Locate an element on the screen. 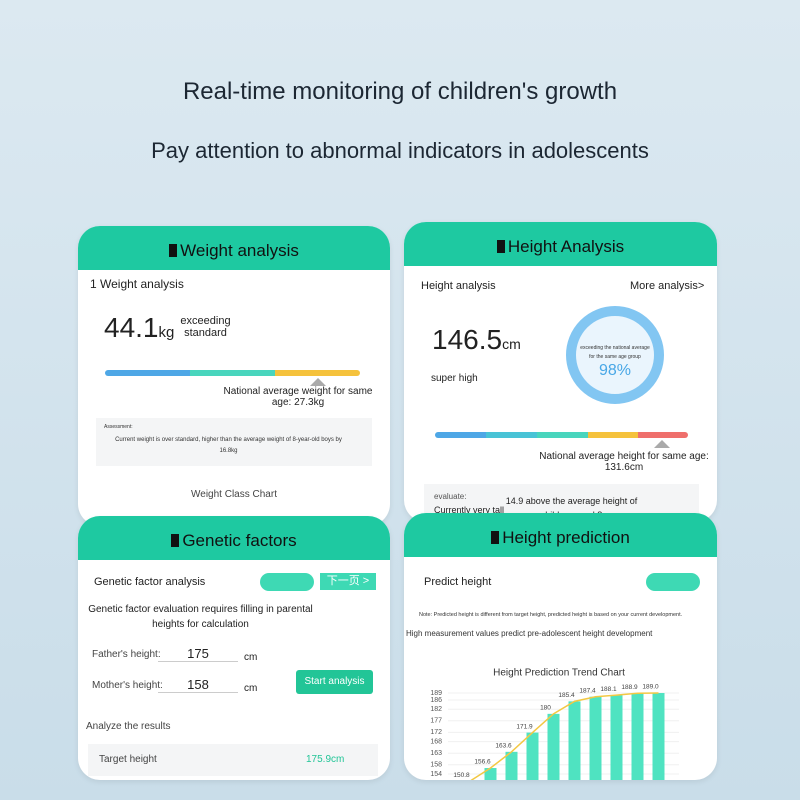  data-label: 171.9 is located at coordinates (524, 726).